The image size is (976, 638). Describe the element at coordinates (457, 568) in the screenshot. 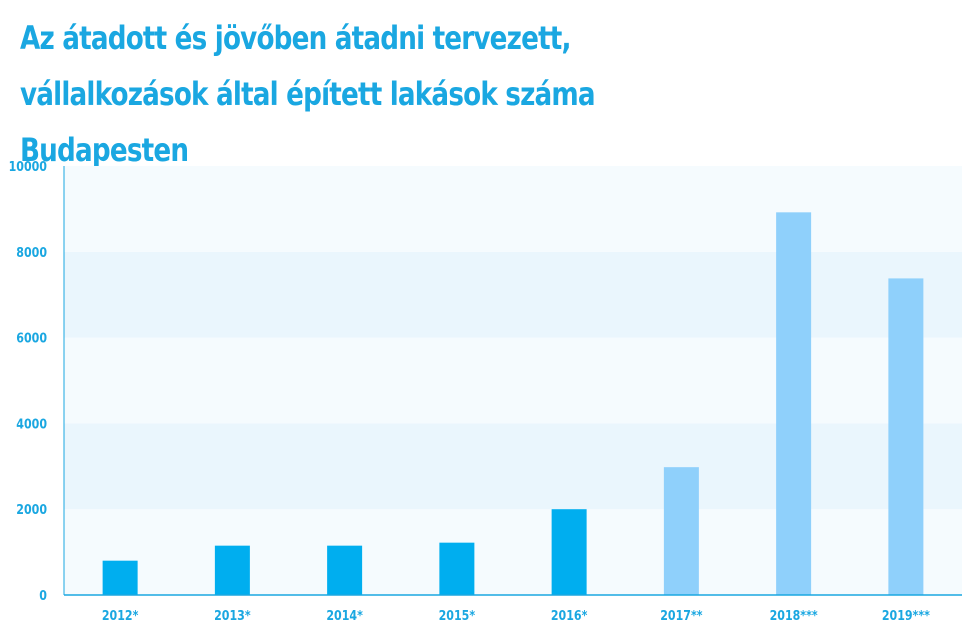

I see `bar-2015` at that location.